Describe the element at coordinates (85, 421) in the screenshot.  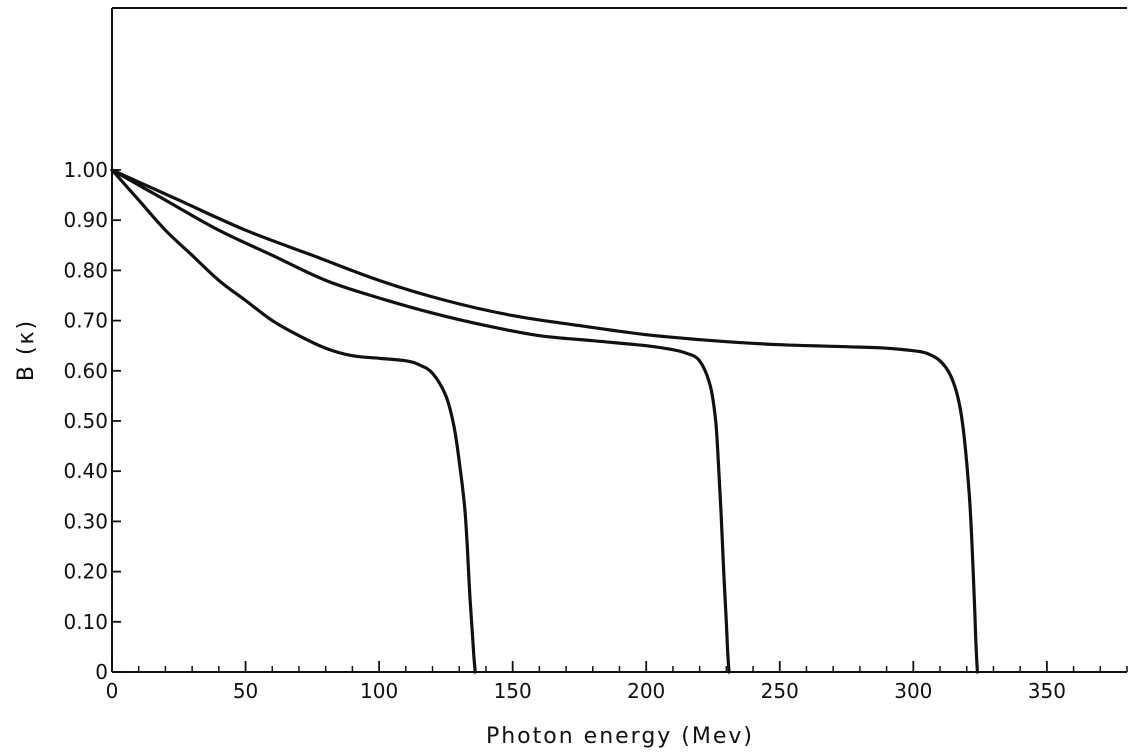
I see `y-tick-label: 0.50` at that location.